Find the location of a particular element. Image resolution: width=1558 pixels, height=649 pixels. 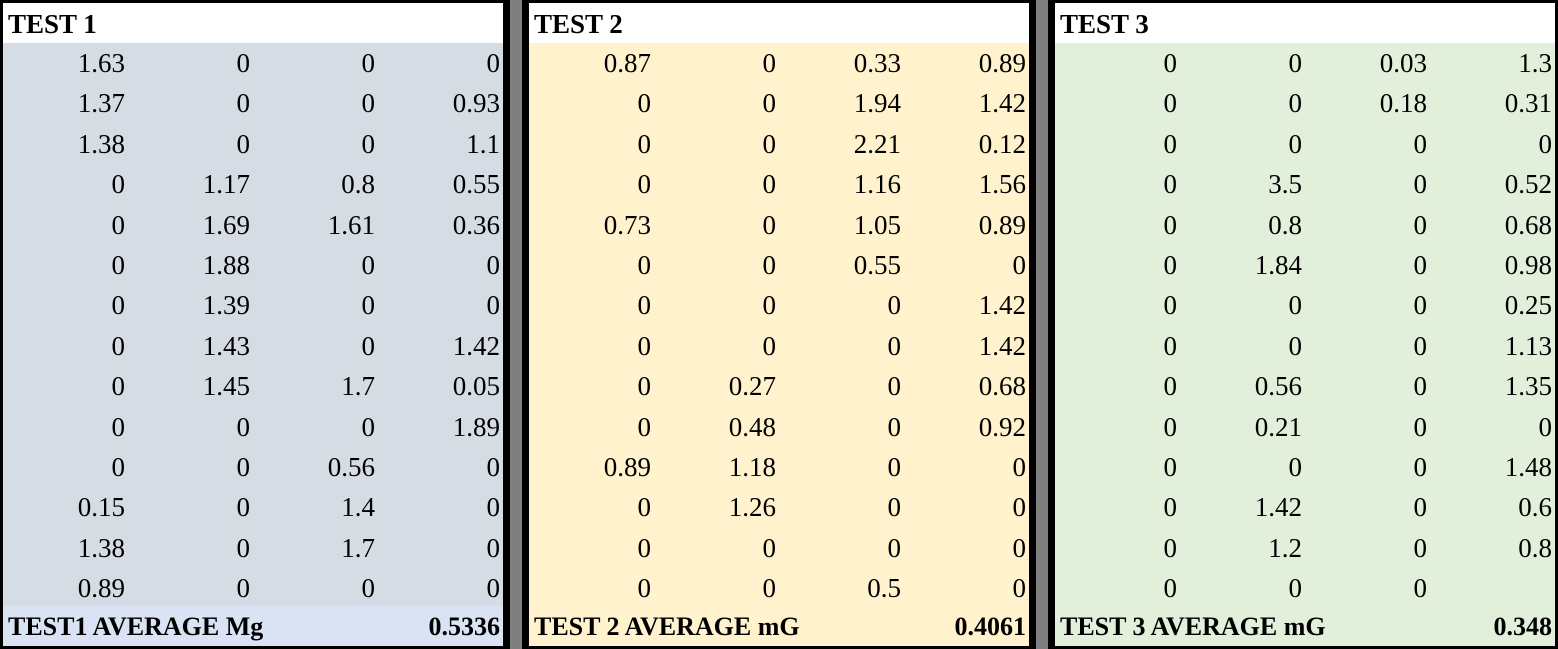

panel-title: TEST 3 is located at coordinates (1305, 23).